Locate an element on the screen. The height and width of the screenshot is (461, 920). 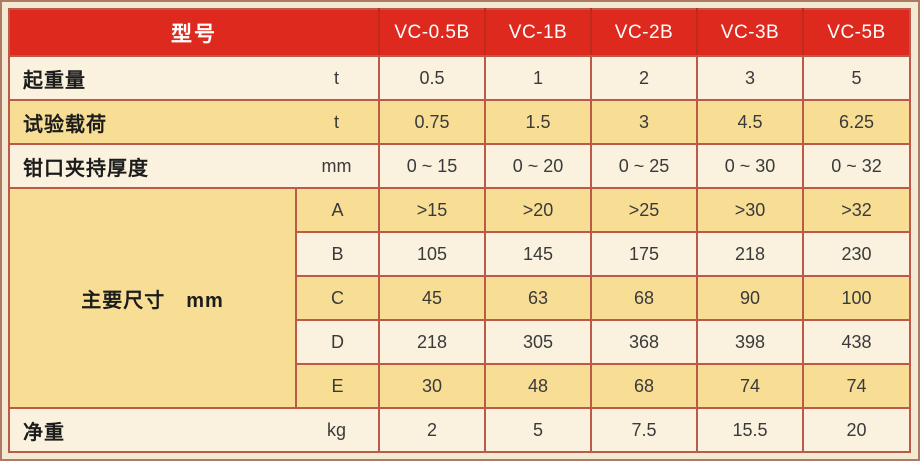
value-cell: 30 is located at coordinates (432, 386).